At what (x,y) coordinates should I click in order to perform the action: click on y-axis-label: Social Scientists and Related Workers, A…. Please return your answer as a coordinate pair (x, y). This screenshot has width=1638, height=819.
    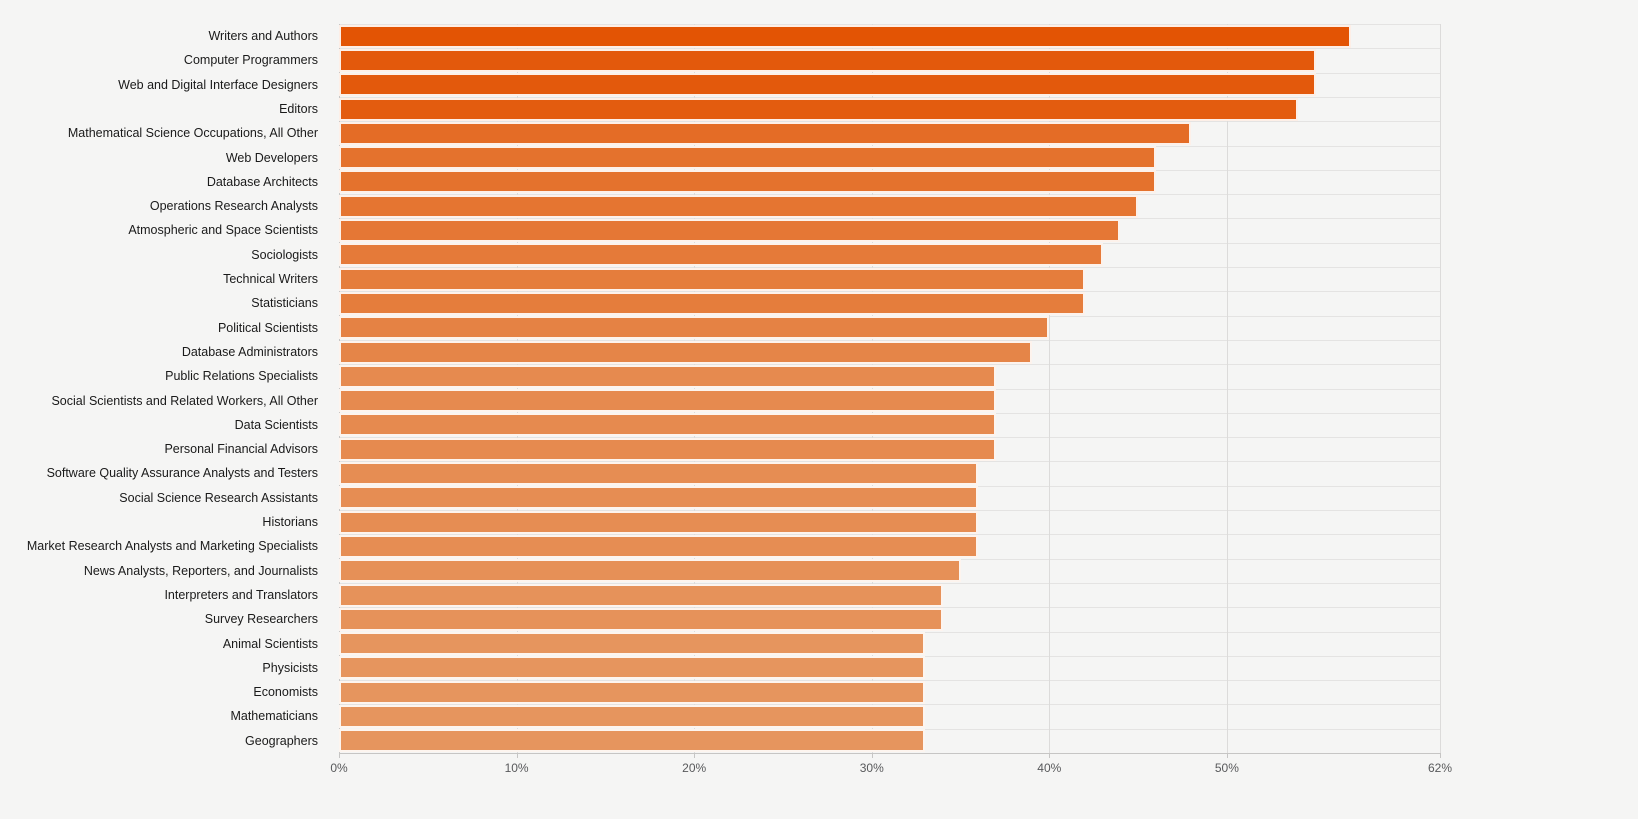
    Looking at the image, I should click on (184, 400).